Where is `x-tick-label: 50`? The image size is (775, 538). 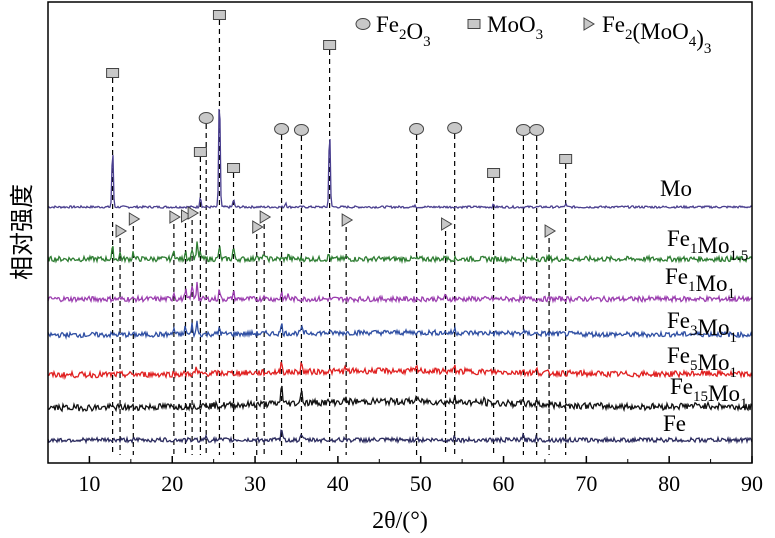 x-tick-label: 50 is located at coordinates (421, 483).